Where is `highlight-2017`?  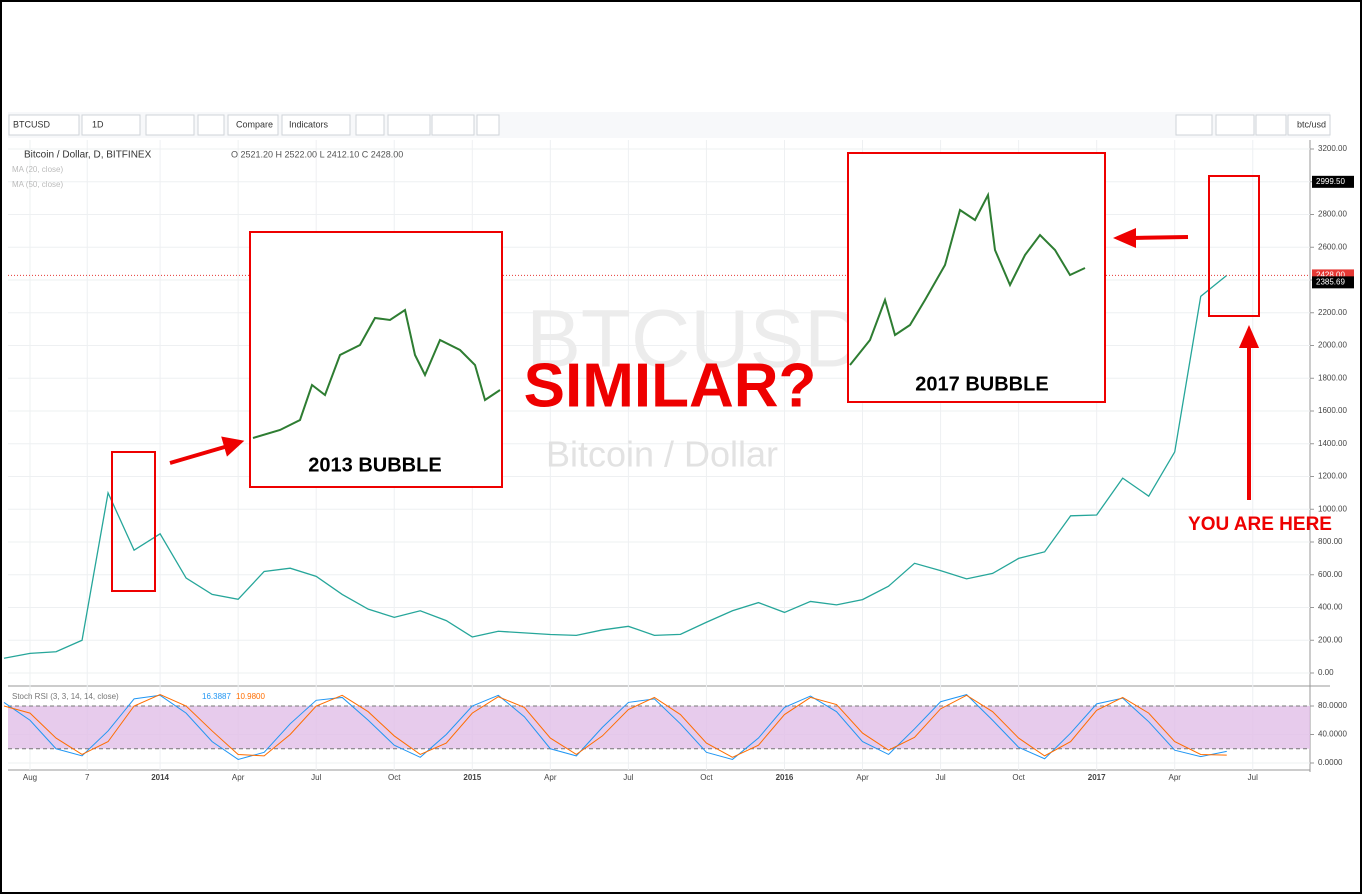
highlight-2017 is located at coordinates (1234, 246).